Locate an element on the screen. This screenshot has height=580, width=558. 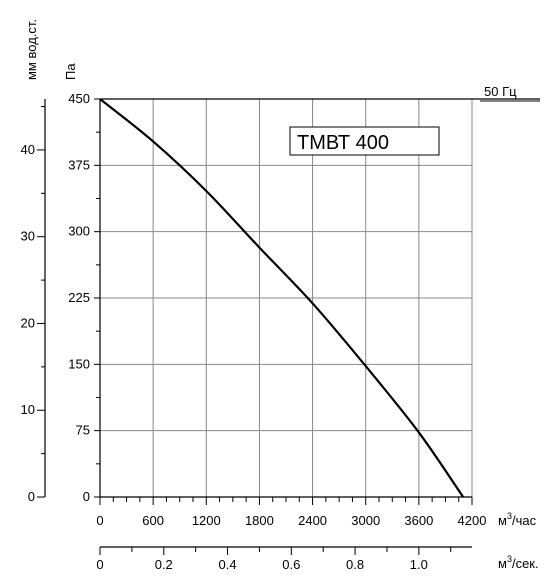
y-pa-tick-label: 375 is located at coordinates (79, 164).